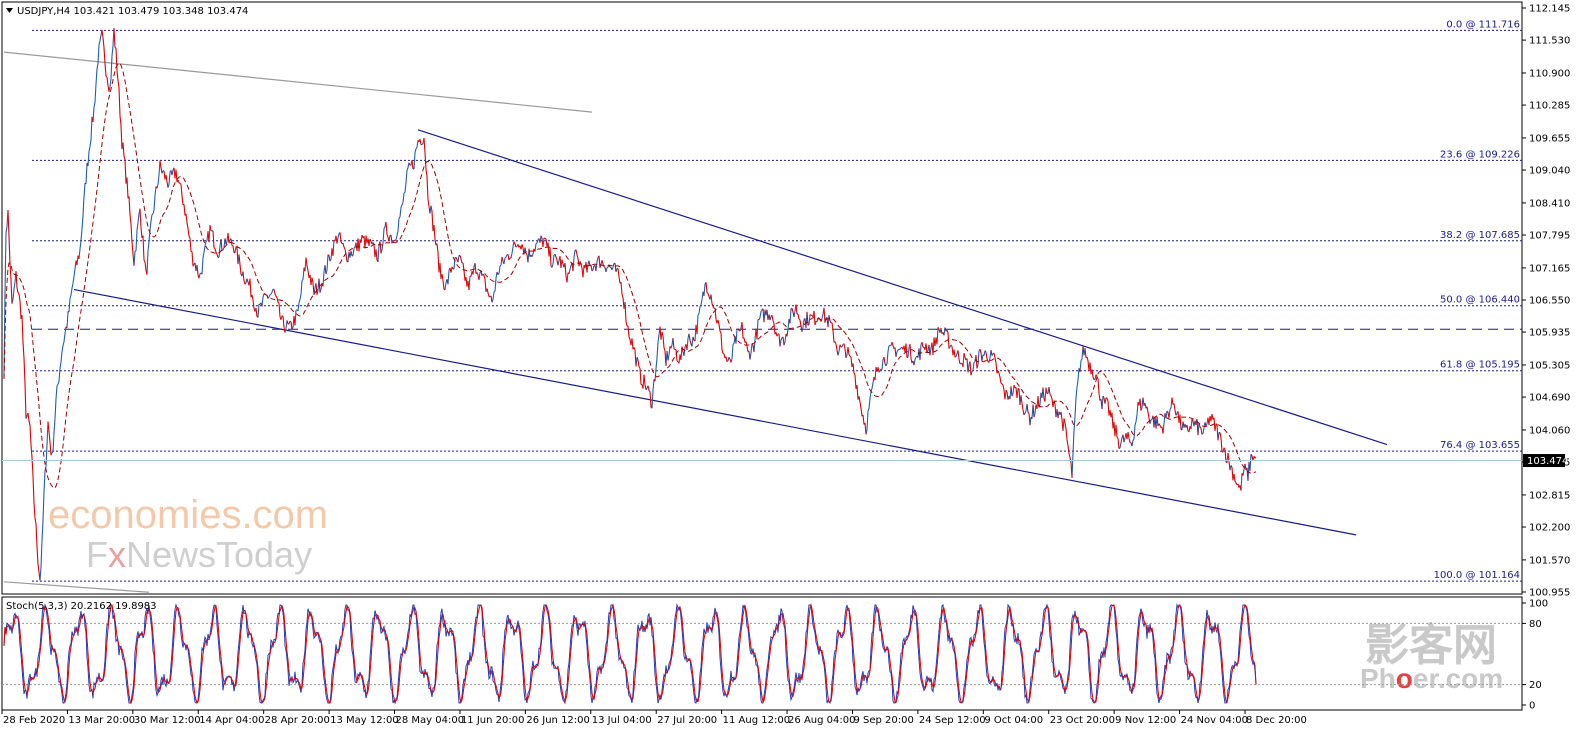 The height and width of the screenshot is (743, 1596). Describe the element at coordinates (1549, 365) in the screenshot. I see `price-tick-label: 105.305` at that location.